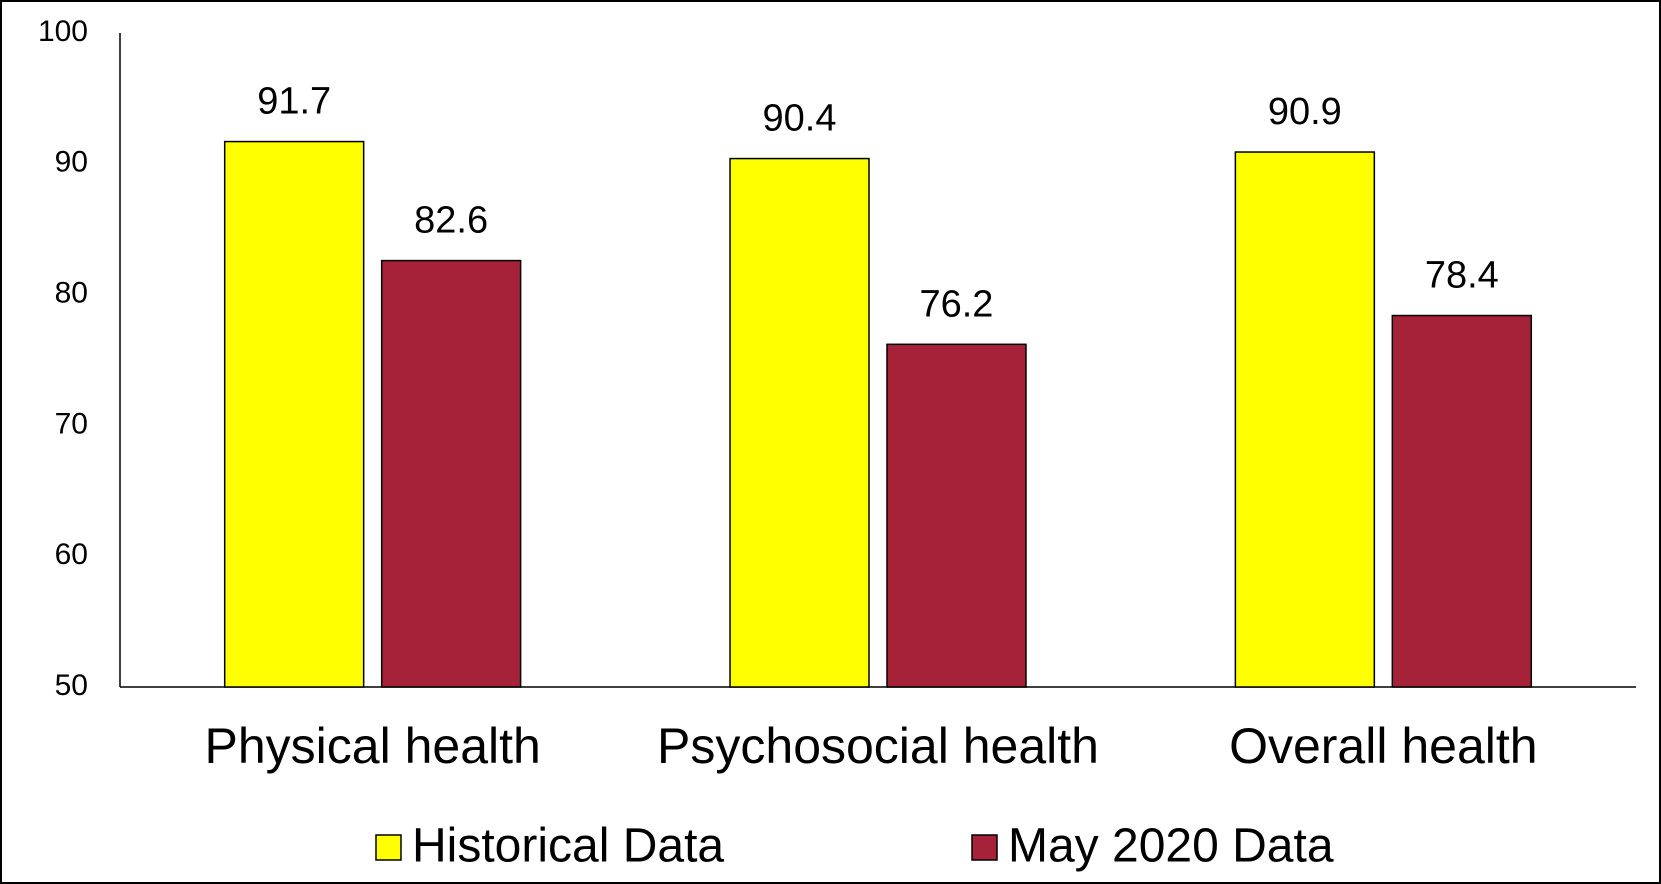  I want to click on y-tick-label: 100, so click(63, 31).